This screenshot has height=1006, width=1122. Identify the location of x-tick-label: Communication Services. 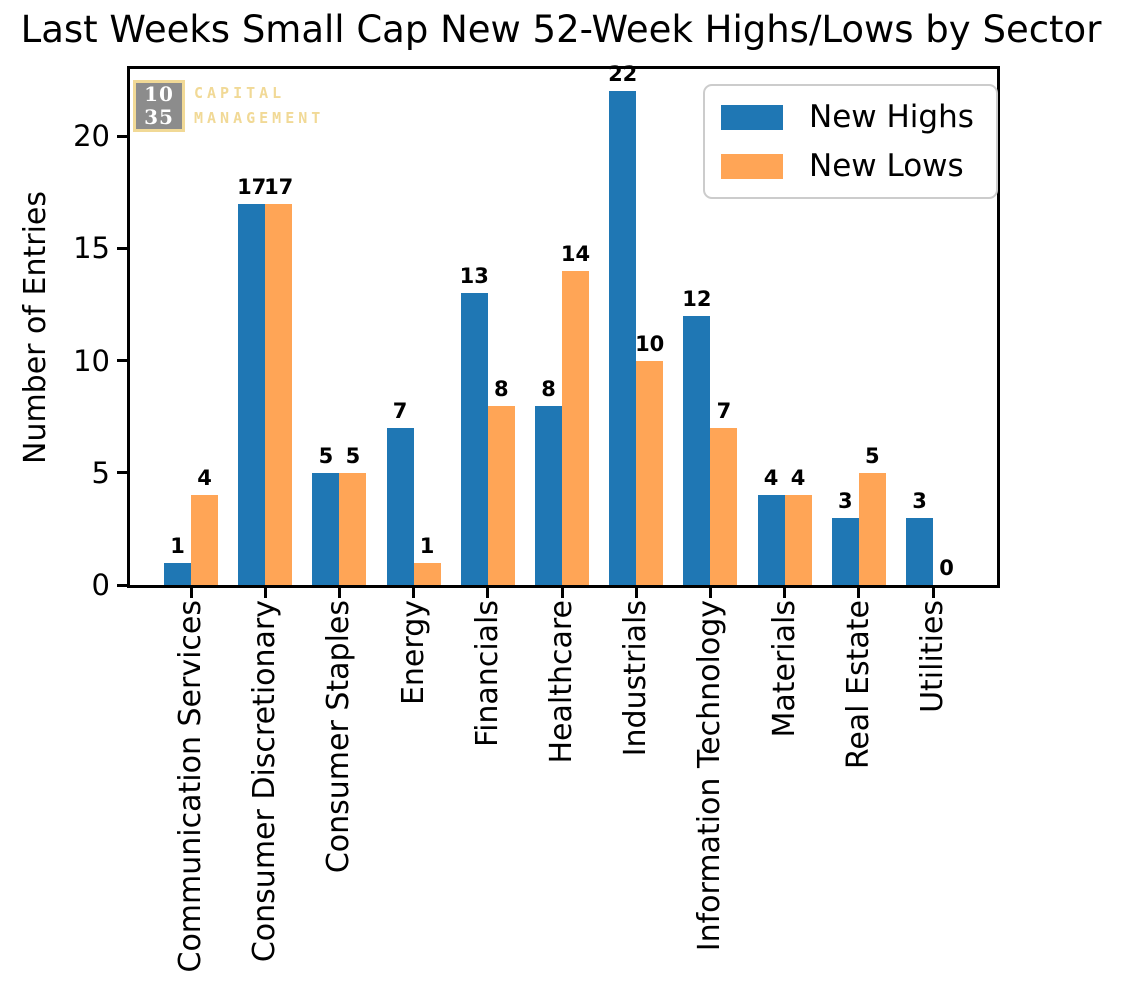
(190, 786).